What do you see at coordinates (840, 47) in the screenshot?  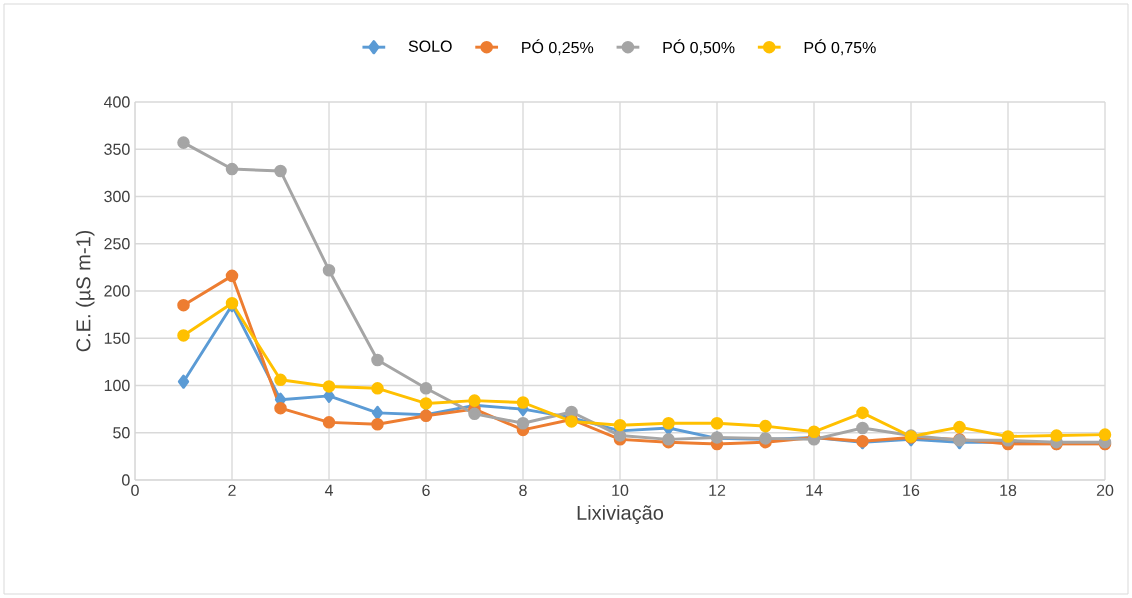 I see `legend-label: PÓ 0,75%` at bounding box center [840, 47].